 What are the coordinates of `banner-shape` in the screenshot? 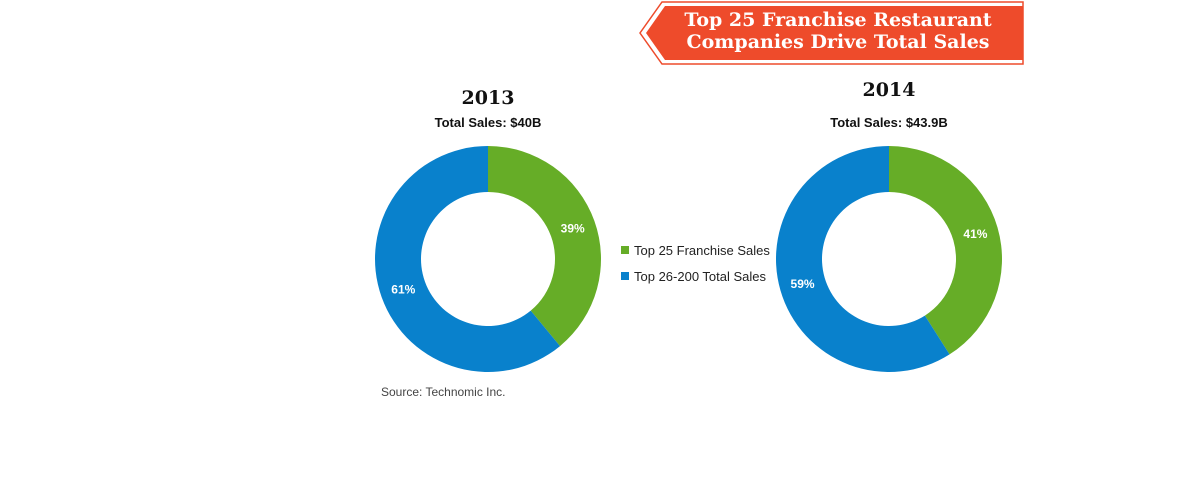 It's located at (831, 33).